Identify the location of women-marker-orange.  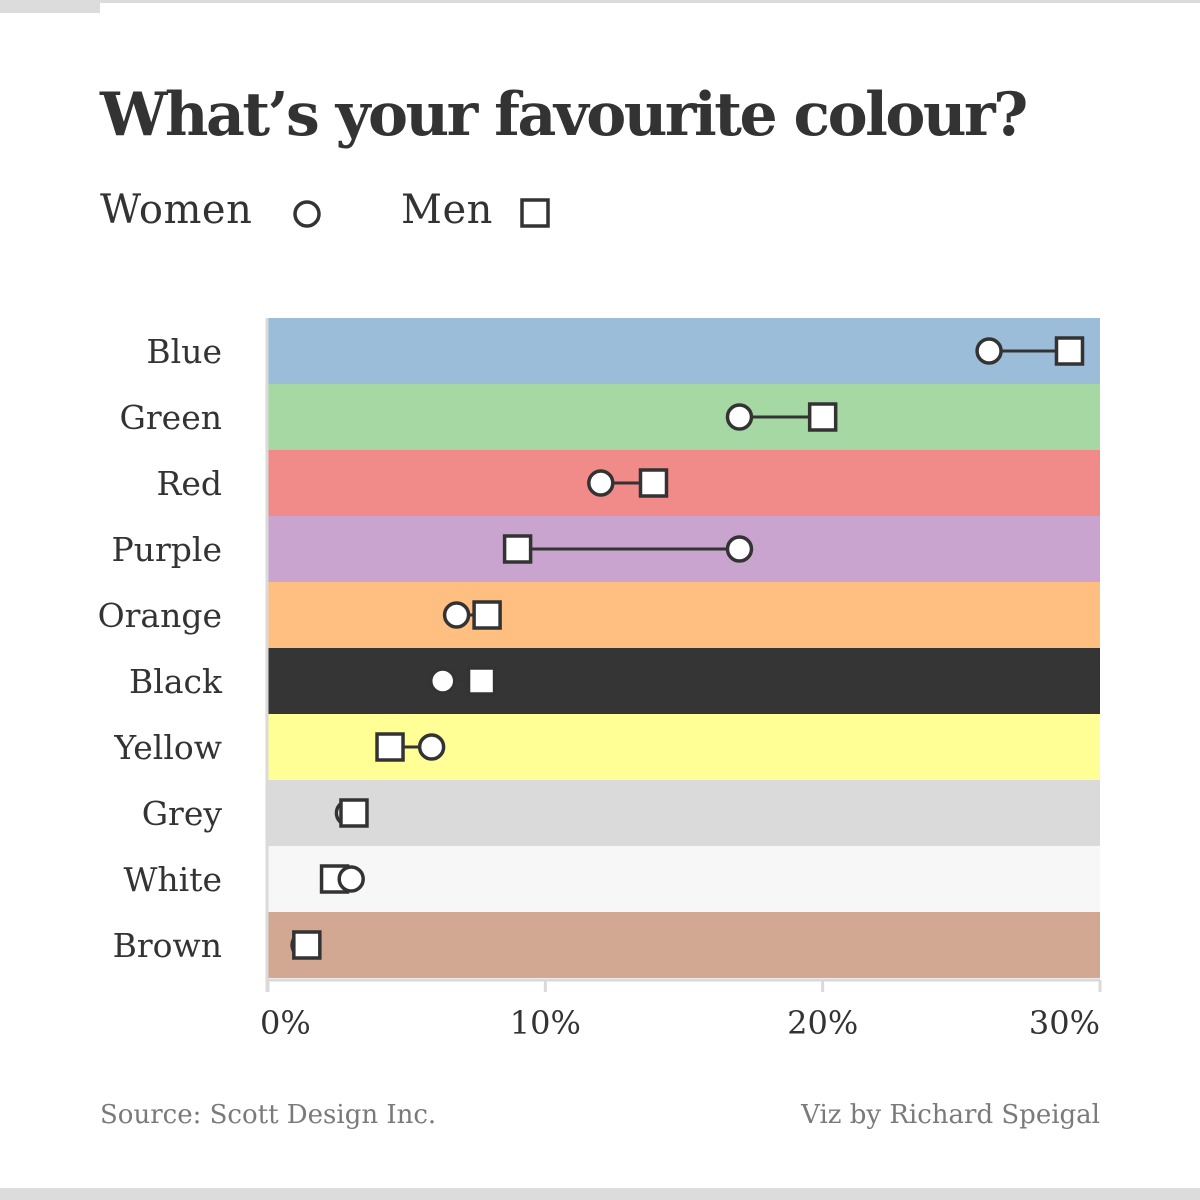
(456, 615).